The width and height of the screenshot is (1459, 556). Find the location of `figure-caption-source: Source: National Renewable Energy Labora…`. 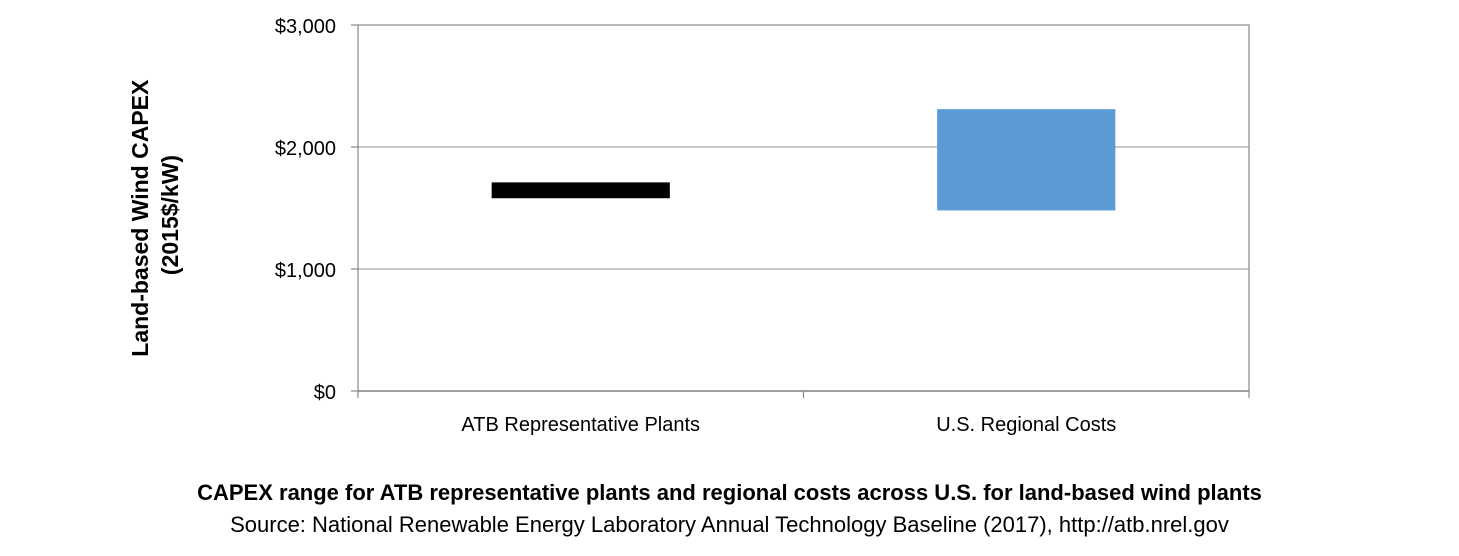

figure-caption-source: Source: National Renewable Energy Labora… is located at coordinates (729, 524).